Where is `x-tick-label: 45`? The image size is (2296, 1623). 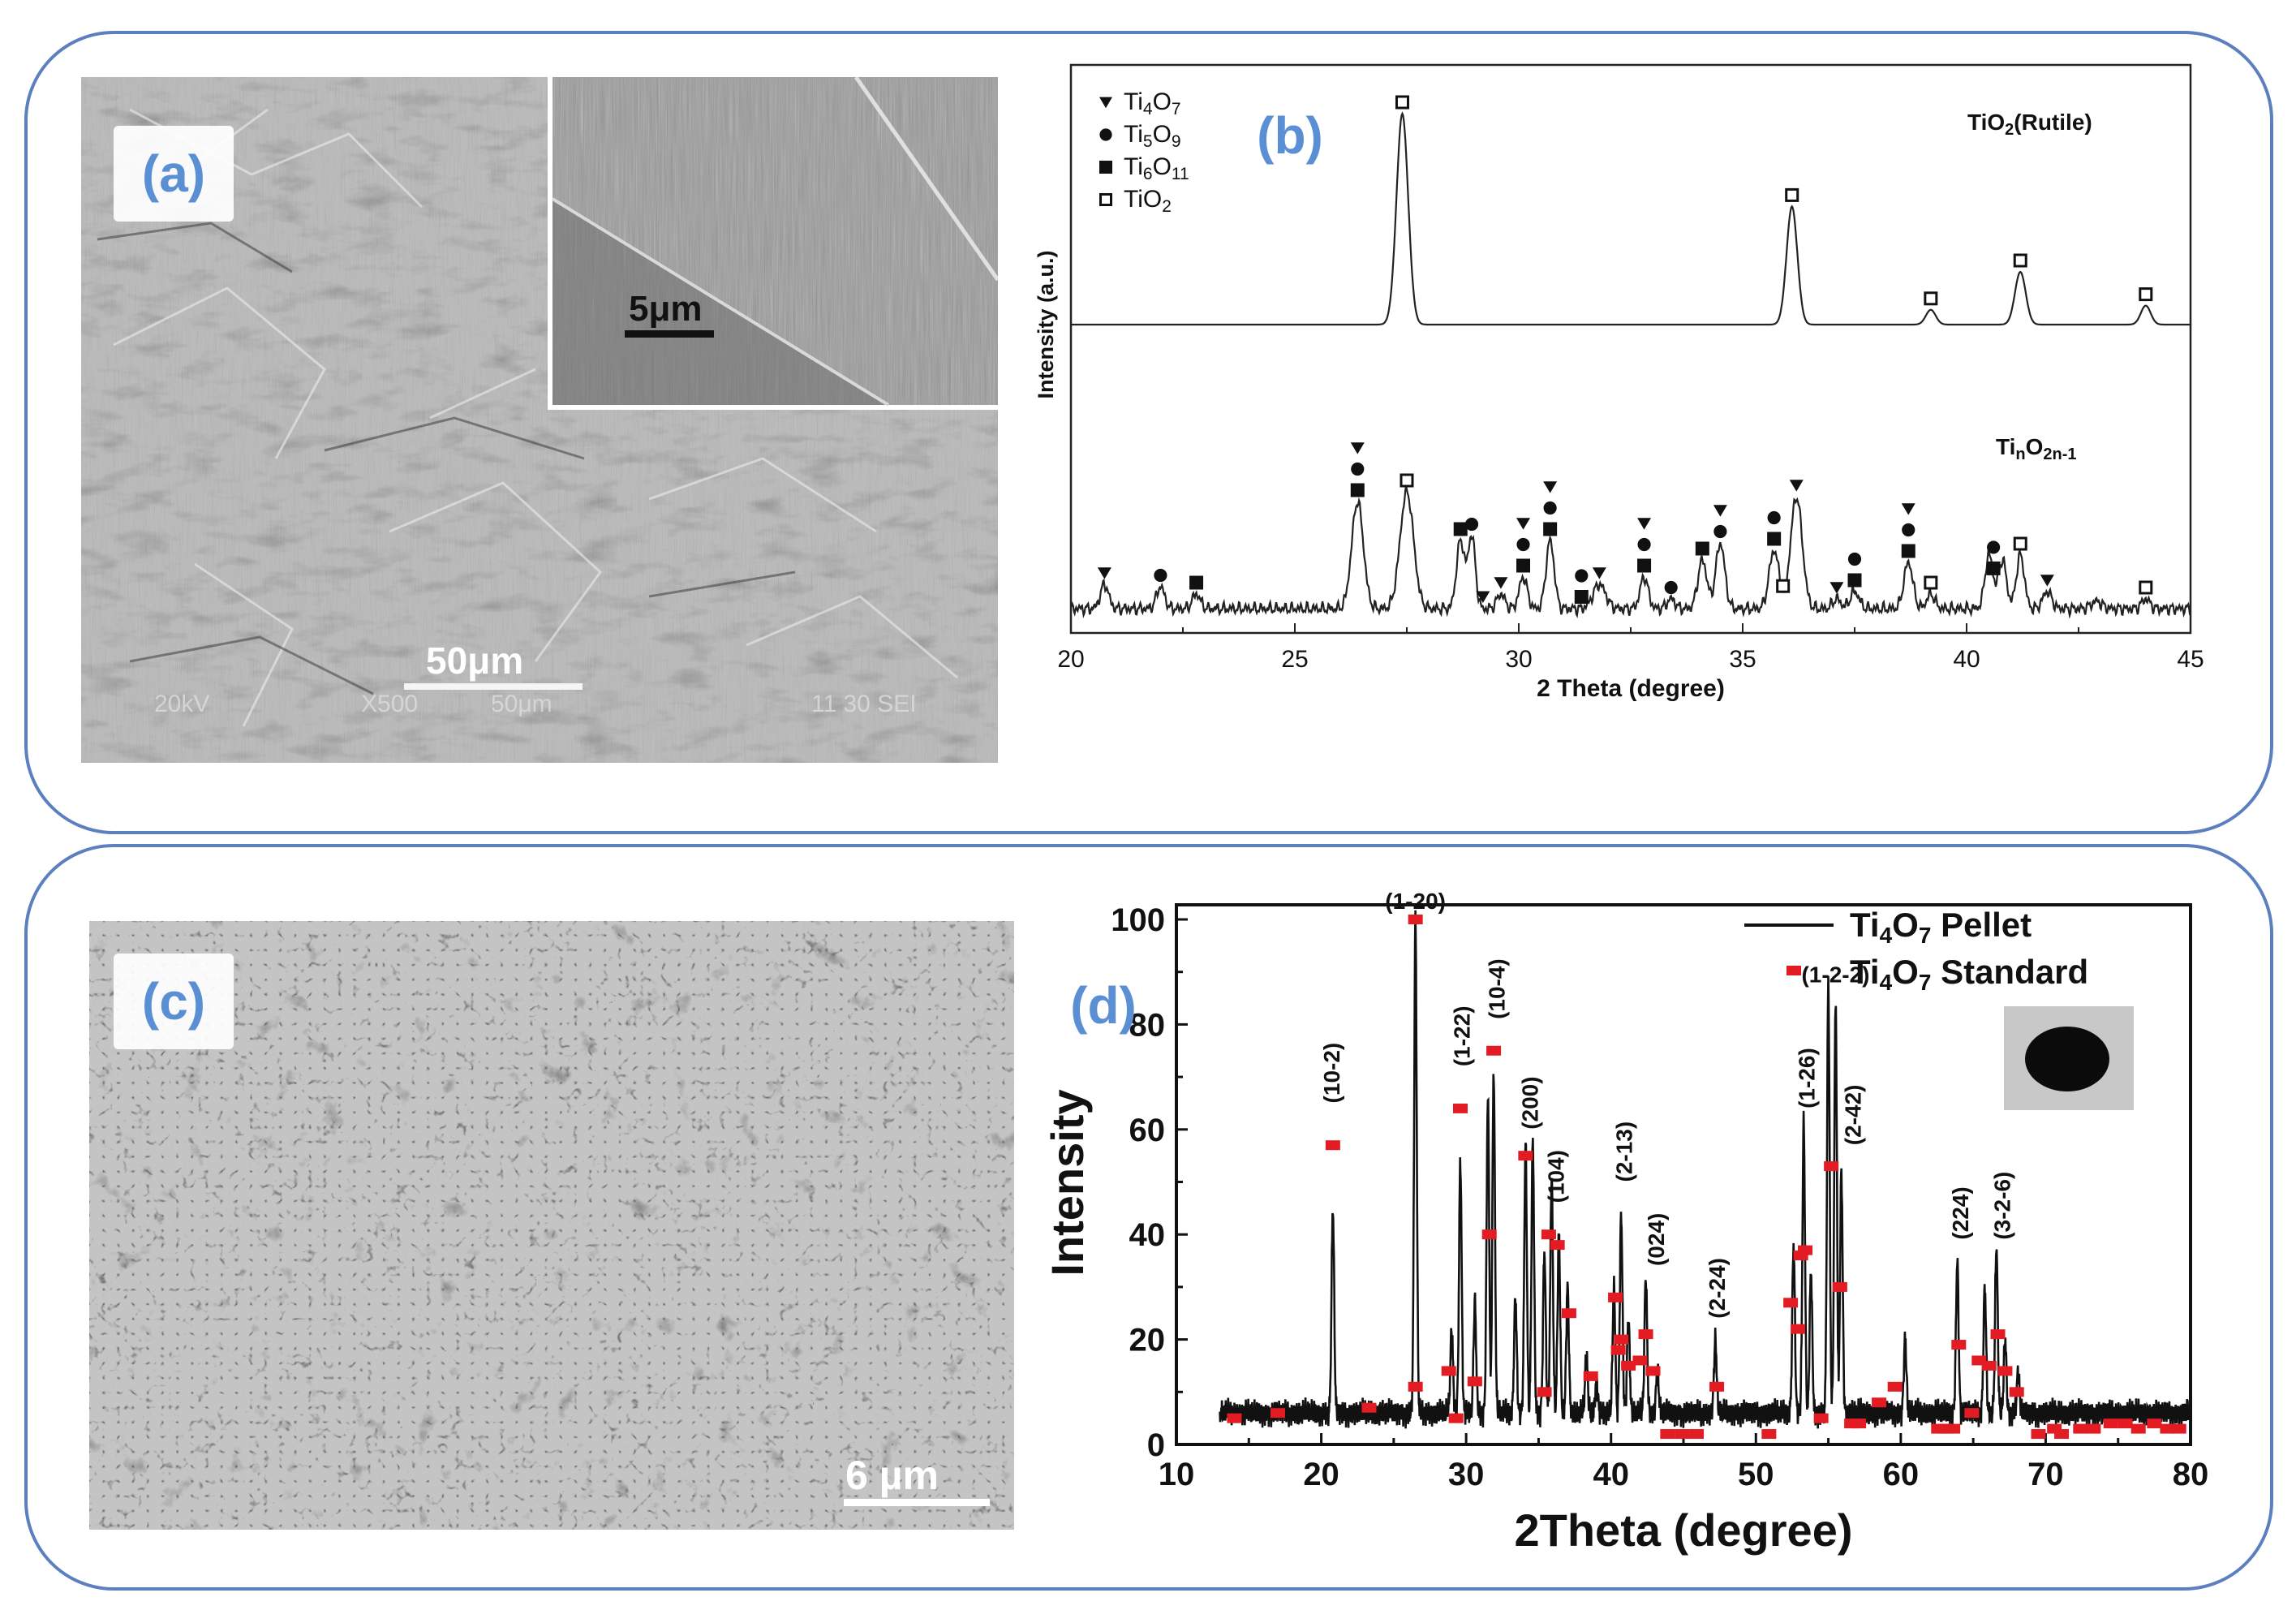
x-tick-label: 45 is located at coordinates (2190, 659).